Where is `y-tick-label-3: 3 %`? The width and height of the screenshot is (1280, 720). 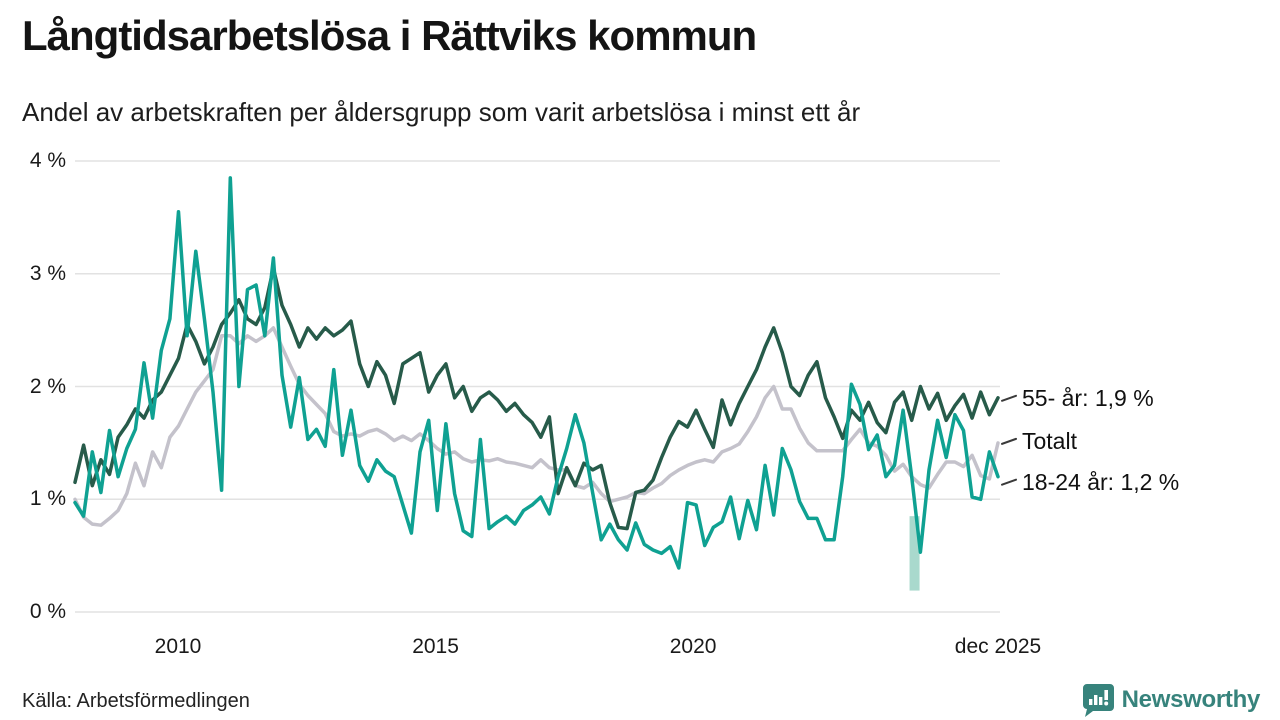 y-tick-label-3: 3 % is located at coordinates (47, 273).